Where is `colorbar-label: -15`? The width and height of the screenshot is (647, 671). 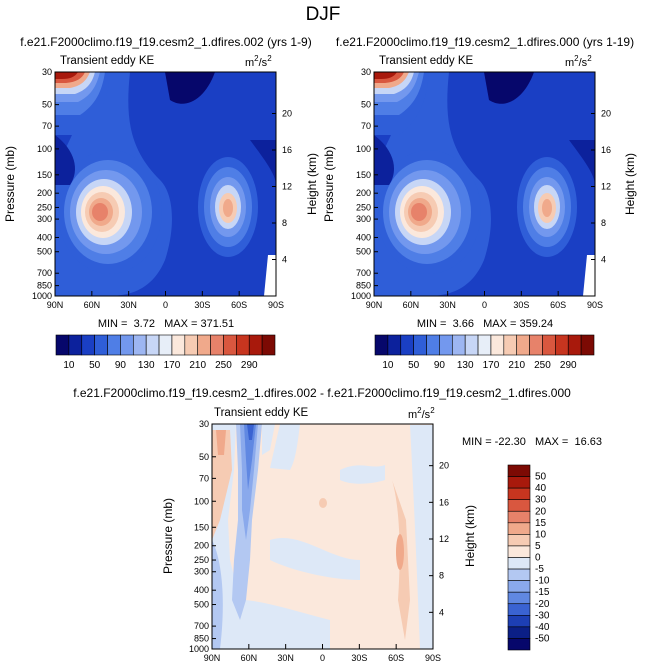
colorbar-label: -15 is located at coordinates (542, 592).